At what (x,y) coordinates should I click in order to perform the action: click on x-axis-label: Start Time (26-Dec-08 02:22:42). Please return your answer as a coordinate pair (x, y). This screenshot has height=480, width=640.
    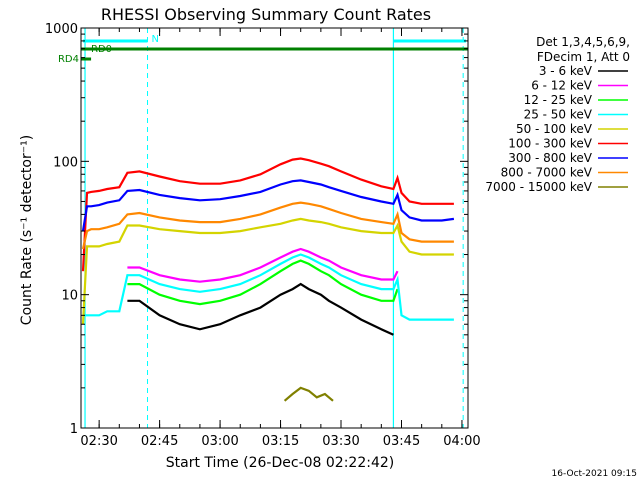
    Looking at the image, I should click on (280, 463).